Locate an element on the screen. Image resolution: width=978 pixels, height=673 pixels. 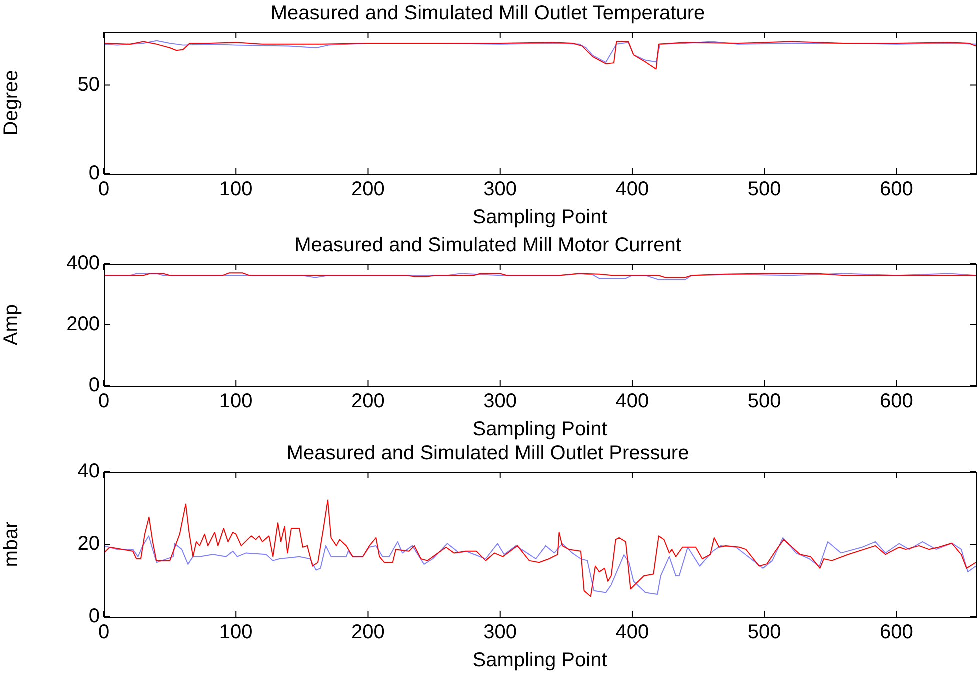
chart-title: Measured and Simulated Mill Outlet Pressure is located at coordinates (488, 453).